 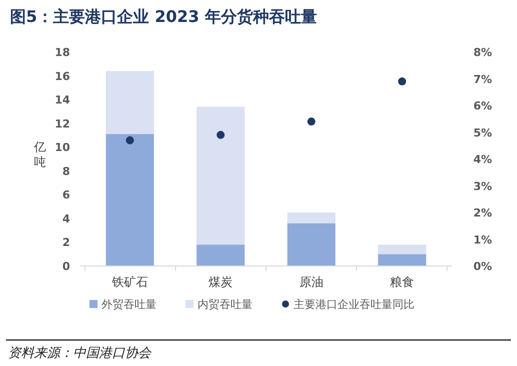 What do you see at coordinates (225, 304) in the screenshot?
I see `legend-label: 内贸吞吐量` at bounding box center [225, 304].